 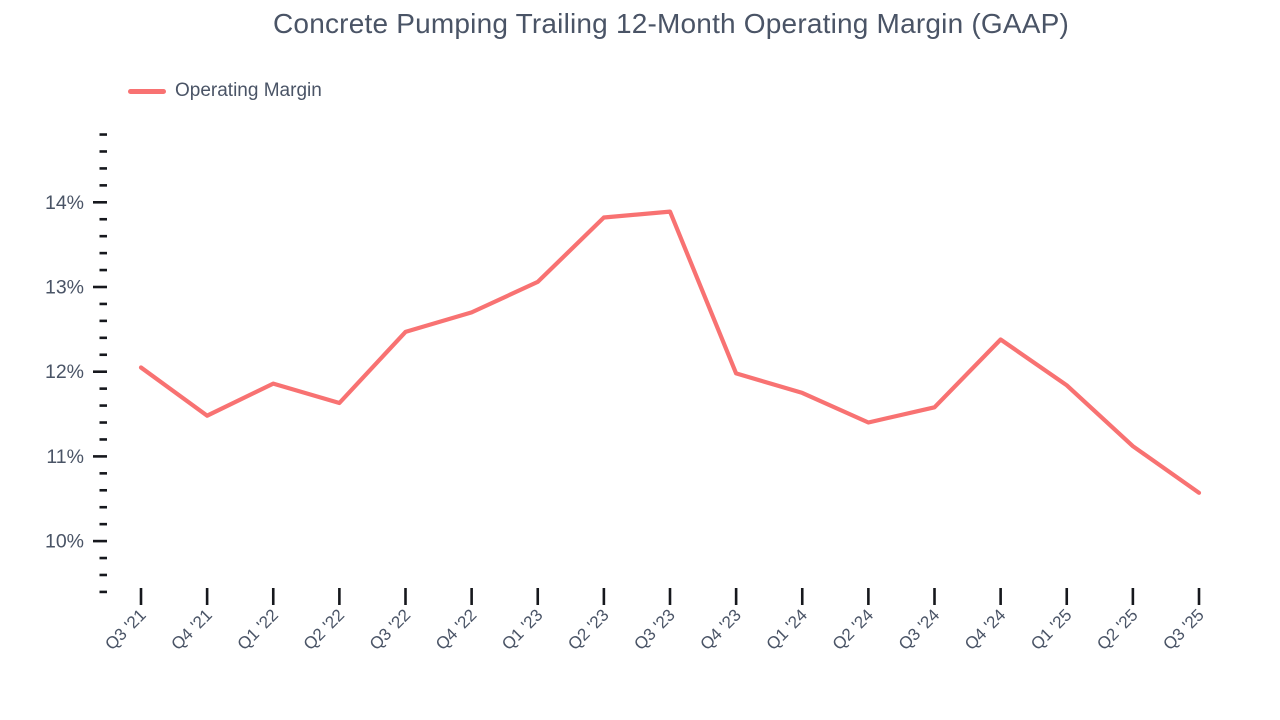 What do you see at coordinates (64, 288) in the screenshot?
I see `y-axis-label: 13%` at bounding box center [64, 288].